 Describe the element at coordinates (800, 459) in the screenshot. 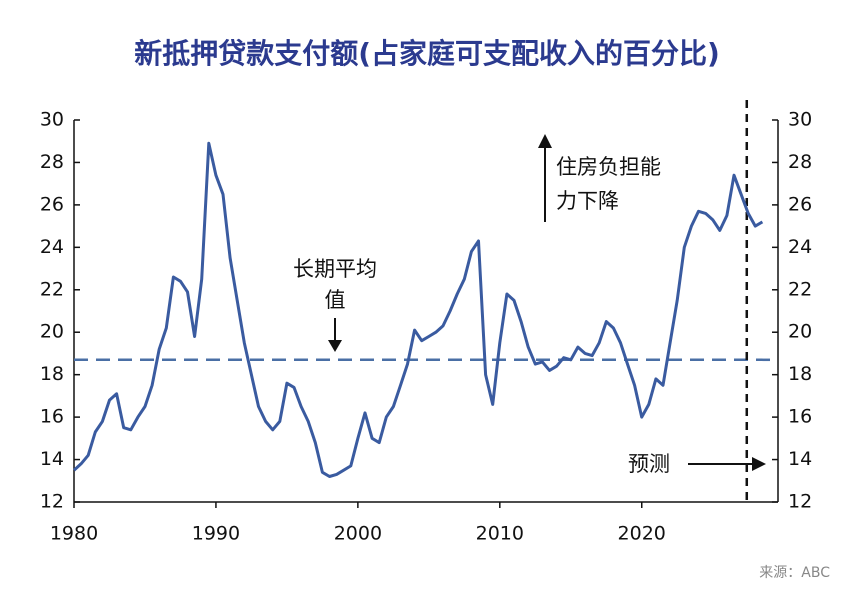

I see `y2-tick-label: 14` at that location.